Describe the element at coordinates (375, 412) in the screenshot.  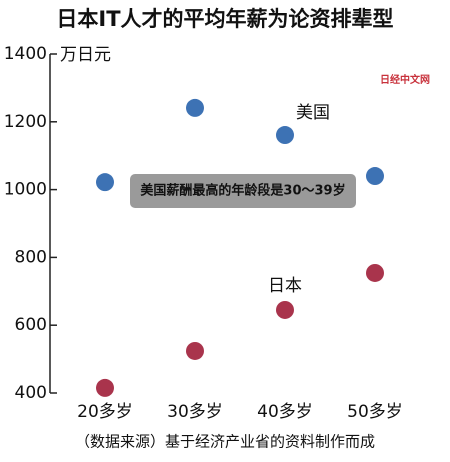
I see `x-tick-label: 50多岁` at that location.